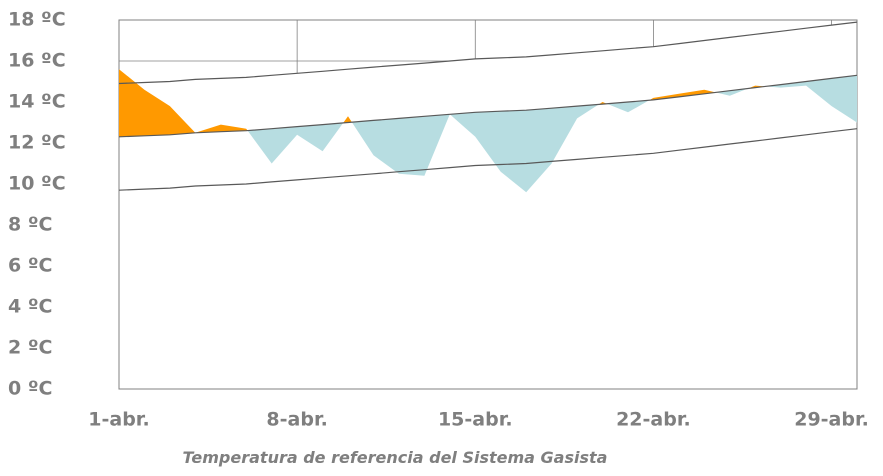 The height and width of the screenshot is (476, 883). What do you see at coordinates (30, 225) in the screenshot?
I see `y-tick-label: 8 ºC` at bounding box center [30, 225].